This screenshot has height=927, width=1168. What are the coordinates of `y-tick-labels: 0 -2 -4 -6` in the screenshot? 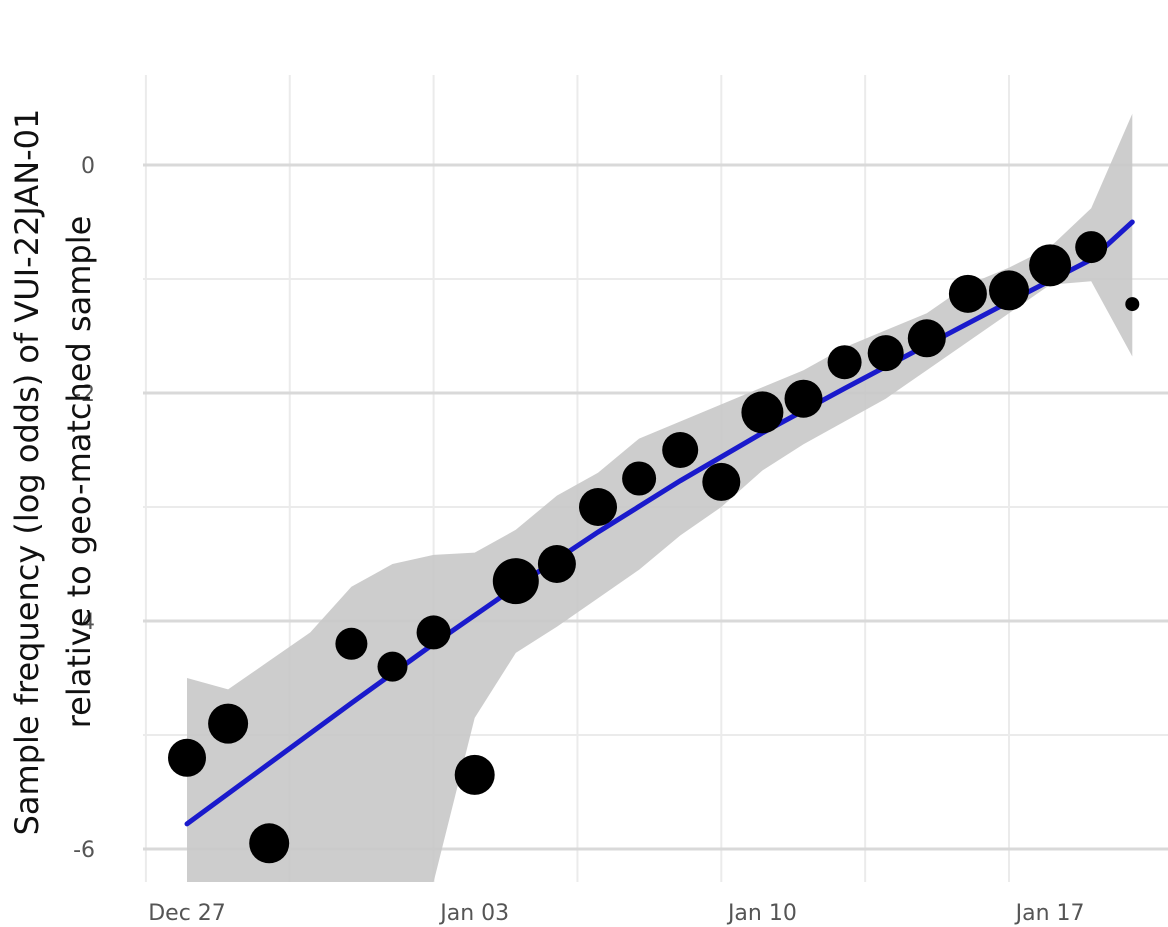 It's located at (84, 508).